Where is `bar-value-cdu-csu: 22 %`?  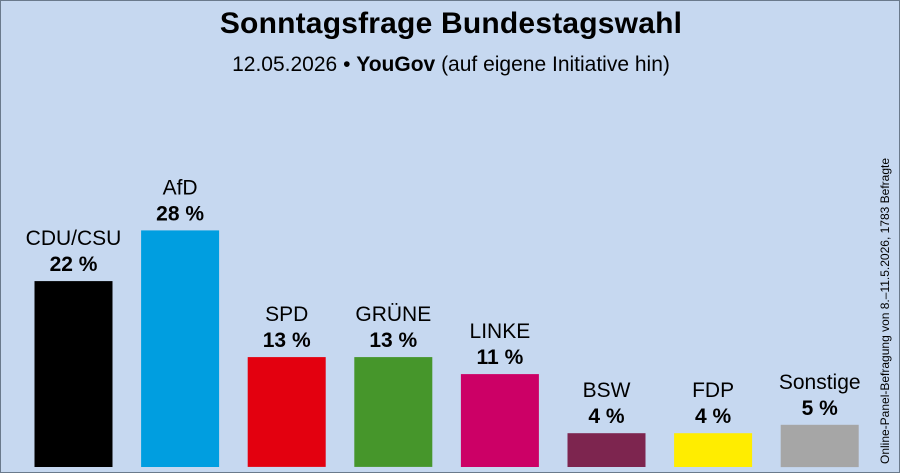
bar-value-cdu-csu: 22 % is located at coordinates (74, 264).